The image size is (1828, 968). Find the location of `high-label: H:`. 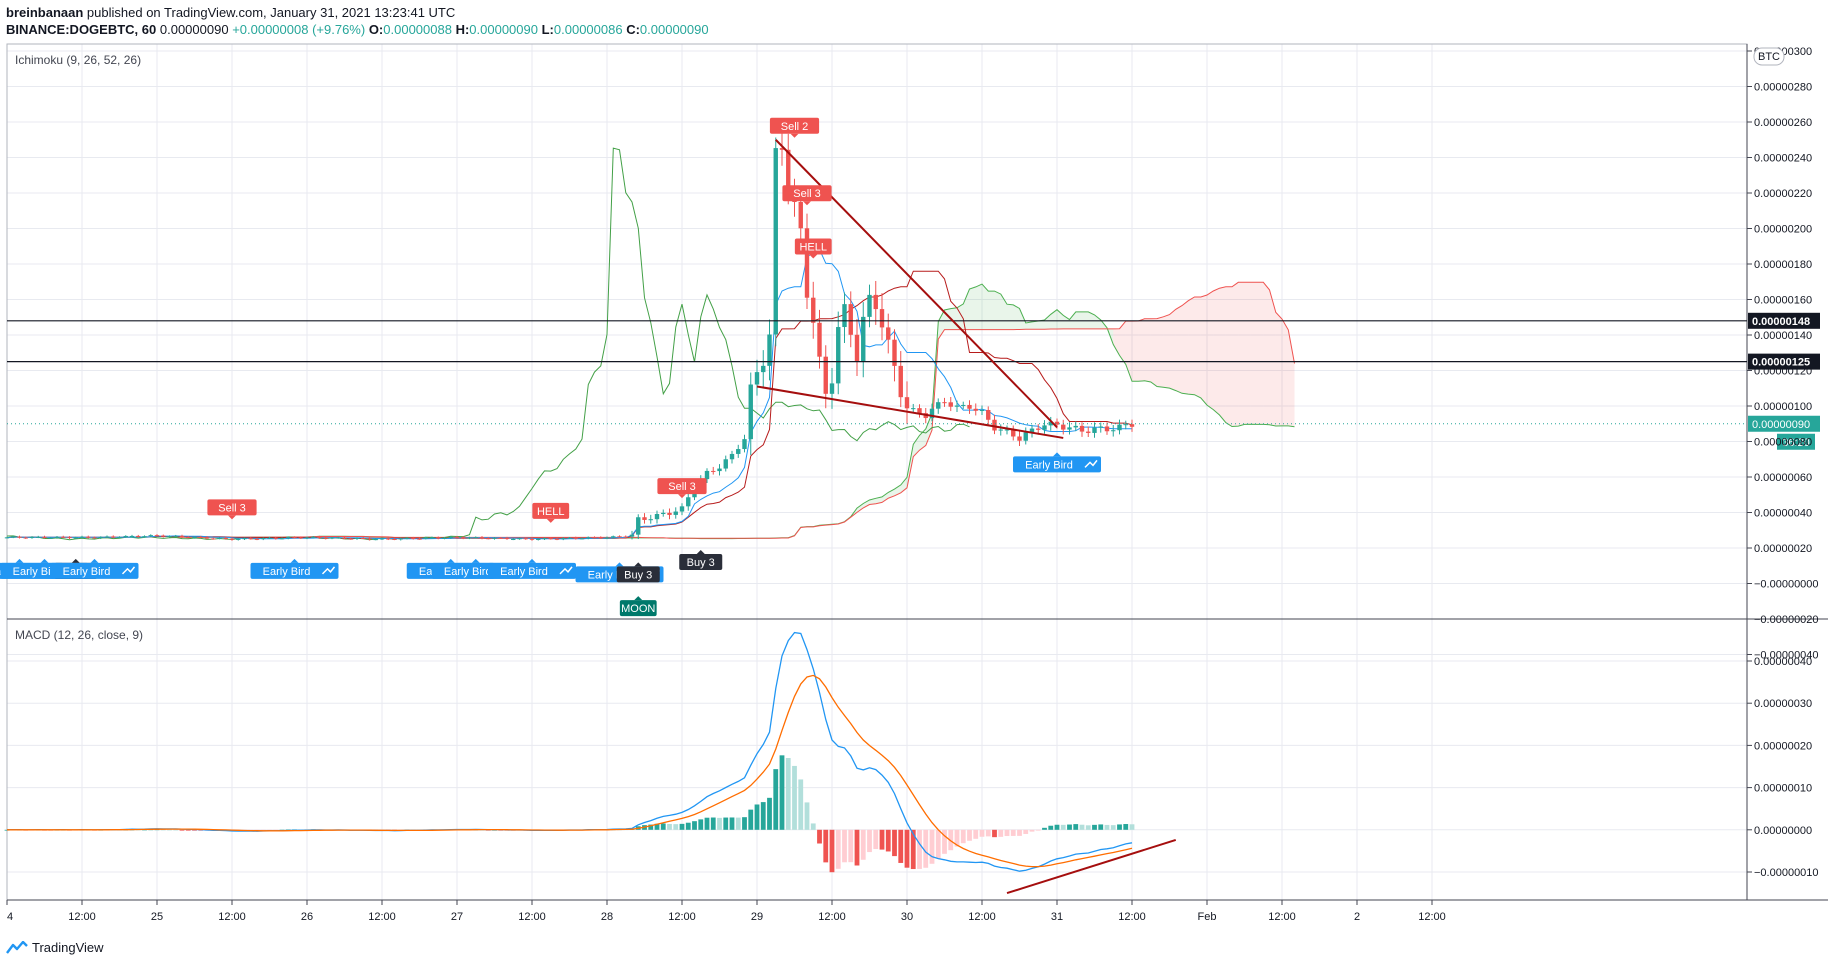

high-label: H: is located at coordinates (462, 29).